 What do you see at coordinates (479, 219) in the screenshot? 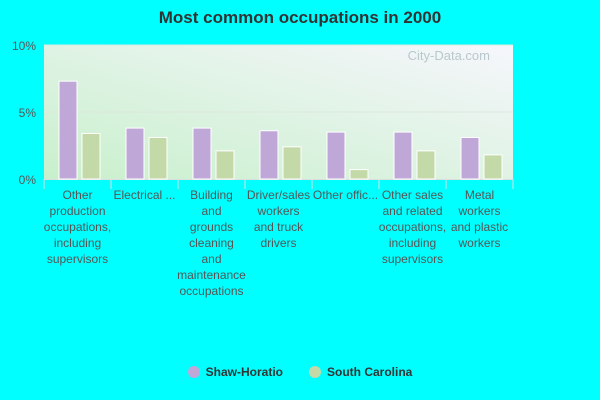
I see `x-tick-label: Metal workers and plastic workers` at bounding box center [479, 219].